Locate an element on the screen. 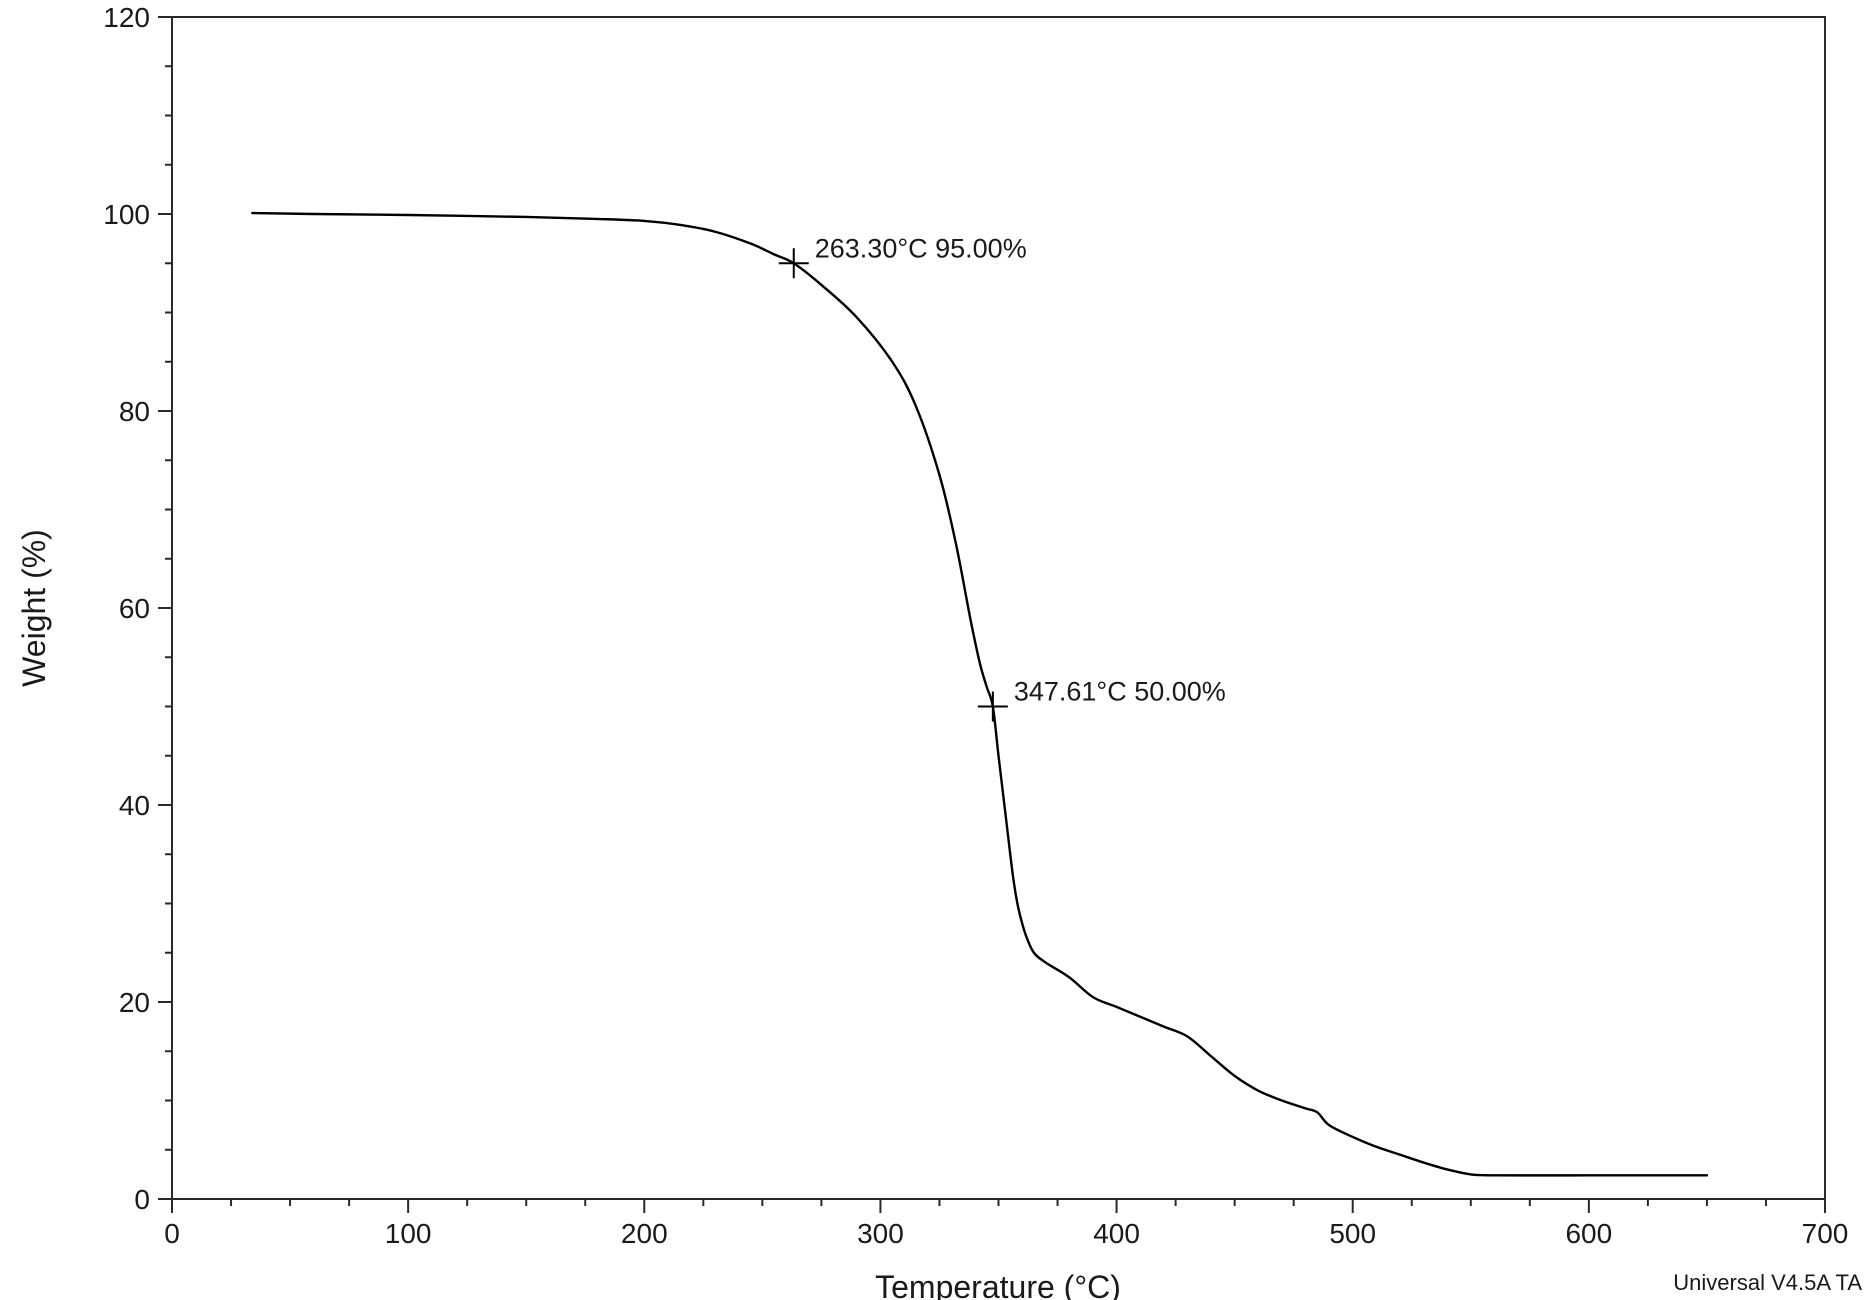 The height and width of the screenshot is (1300, 1865). x-tick-label: 700 is located at coordinates (1825, 1233).